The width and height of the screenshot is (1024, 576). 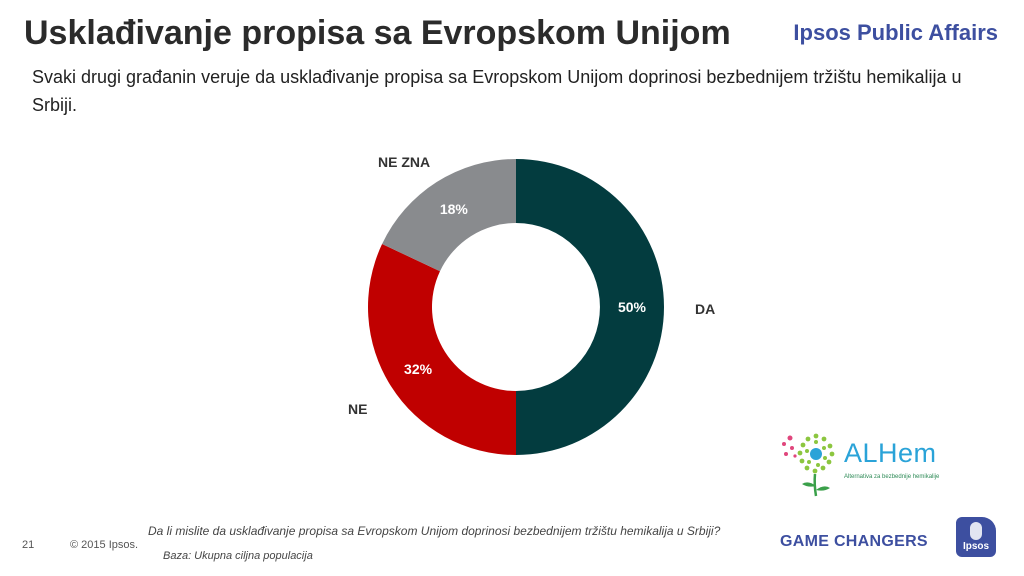 I want to click on page-number: 21, so click(x=28, y=545).